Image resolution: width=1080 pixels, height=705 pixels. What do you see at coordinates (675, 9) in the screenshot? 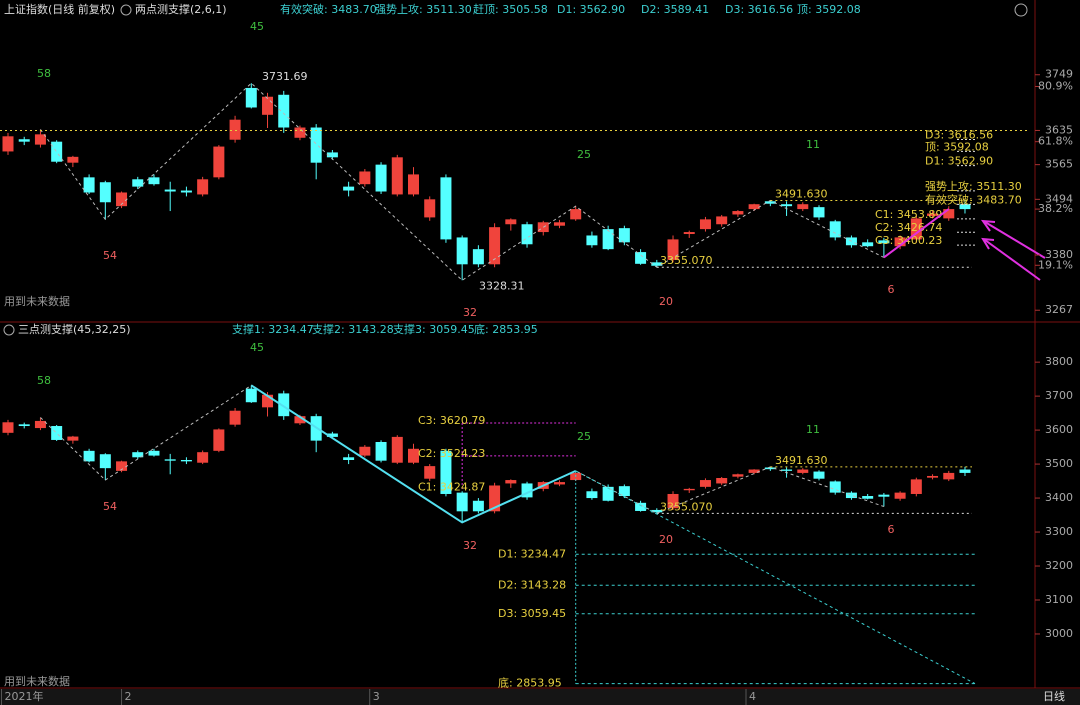
I see `header-item: D2: 3589.41` at bounding box center [675, 9].